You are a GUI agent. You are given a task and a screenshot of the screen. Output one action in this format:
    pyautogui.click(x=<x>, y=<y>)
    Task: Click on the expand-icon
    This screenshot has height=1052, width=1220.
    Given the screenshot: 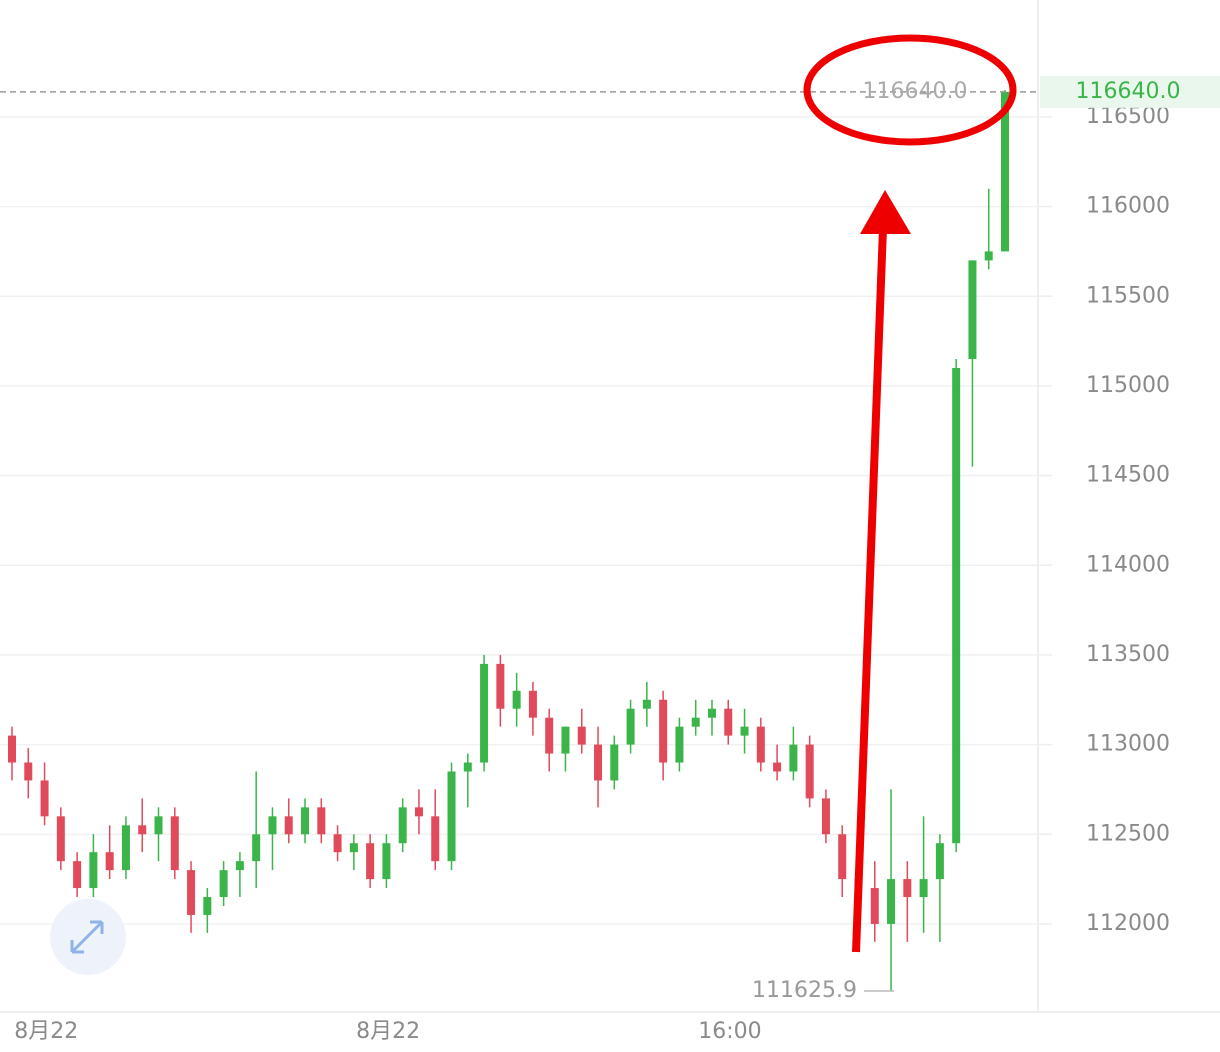 What is the action you would take?
    pyautogui.click(x=87, y=937)
    